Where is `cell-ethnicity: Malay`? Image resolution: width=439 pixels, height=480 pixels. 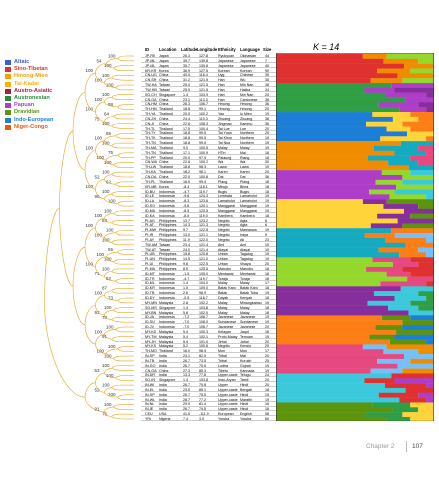 cell-ethnicity: Malay is located at coordinates (223, 147).